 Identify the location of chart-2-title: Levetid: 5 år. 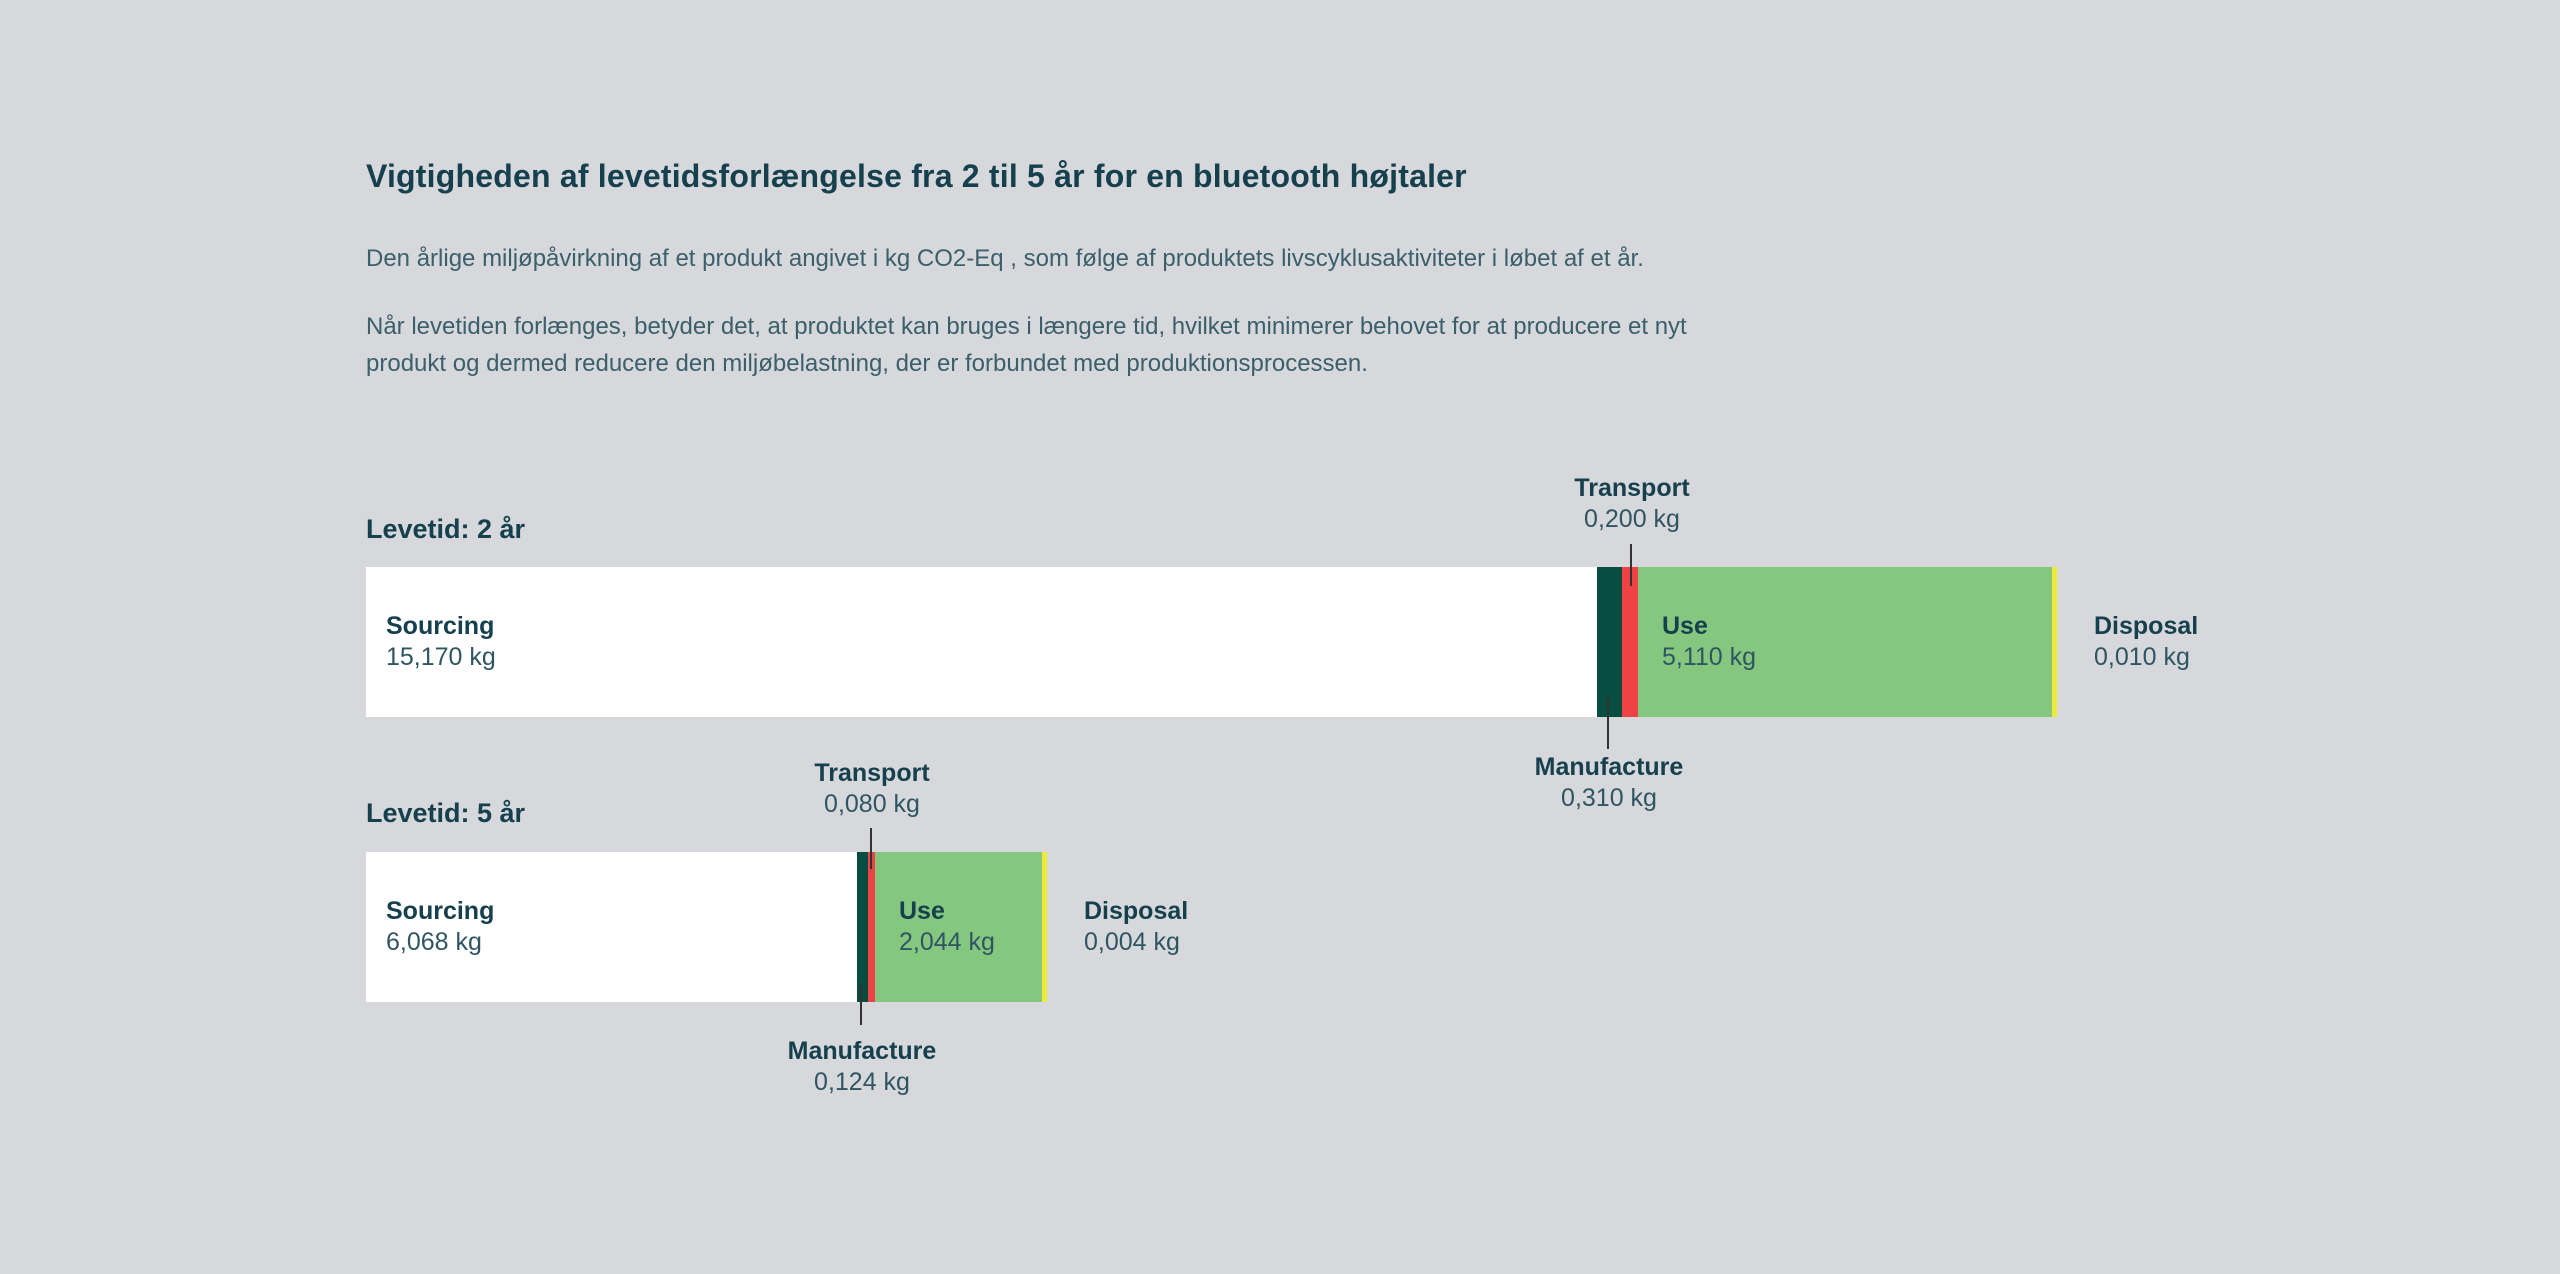
(446, 813).